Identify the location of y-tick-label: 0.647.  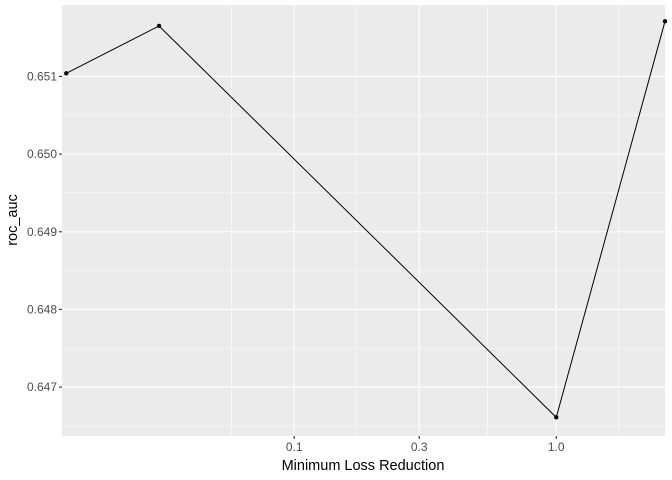
(42, 387).